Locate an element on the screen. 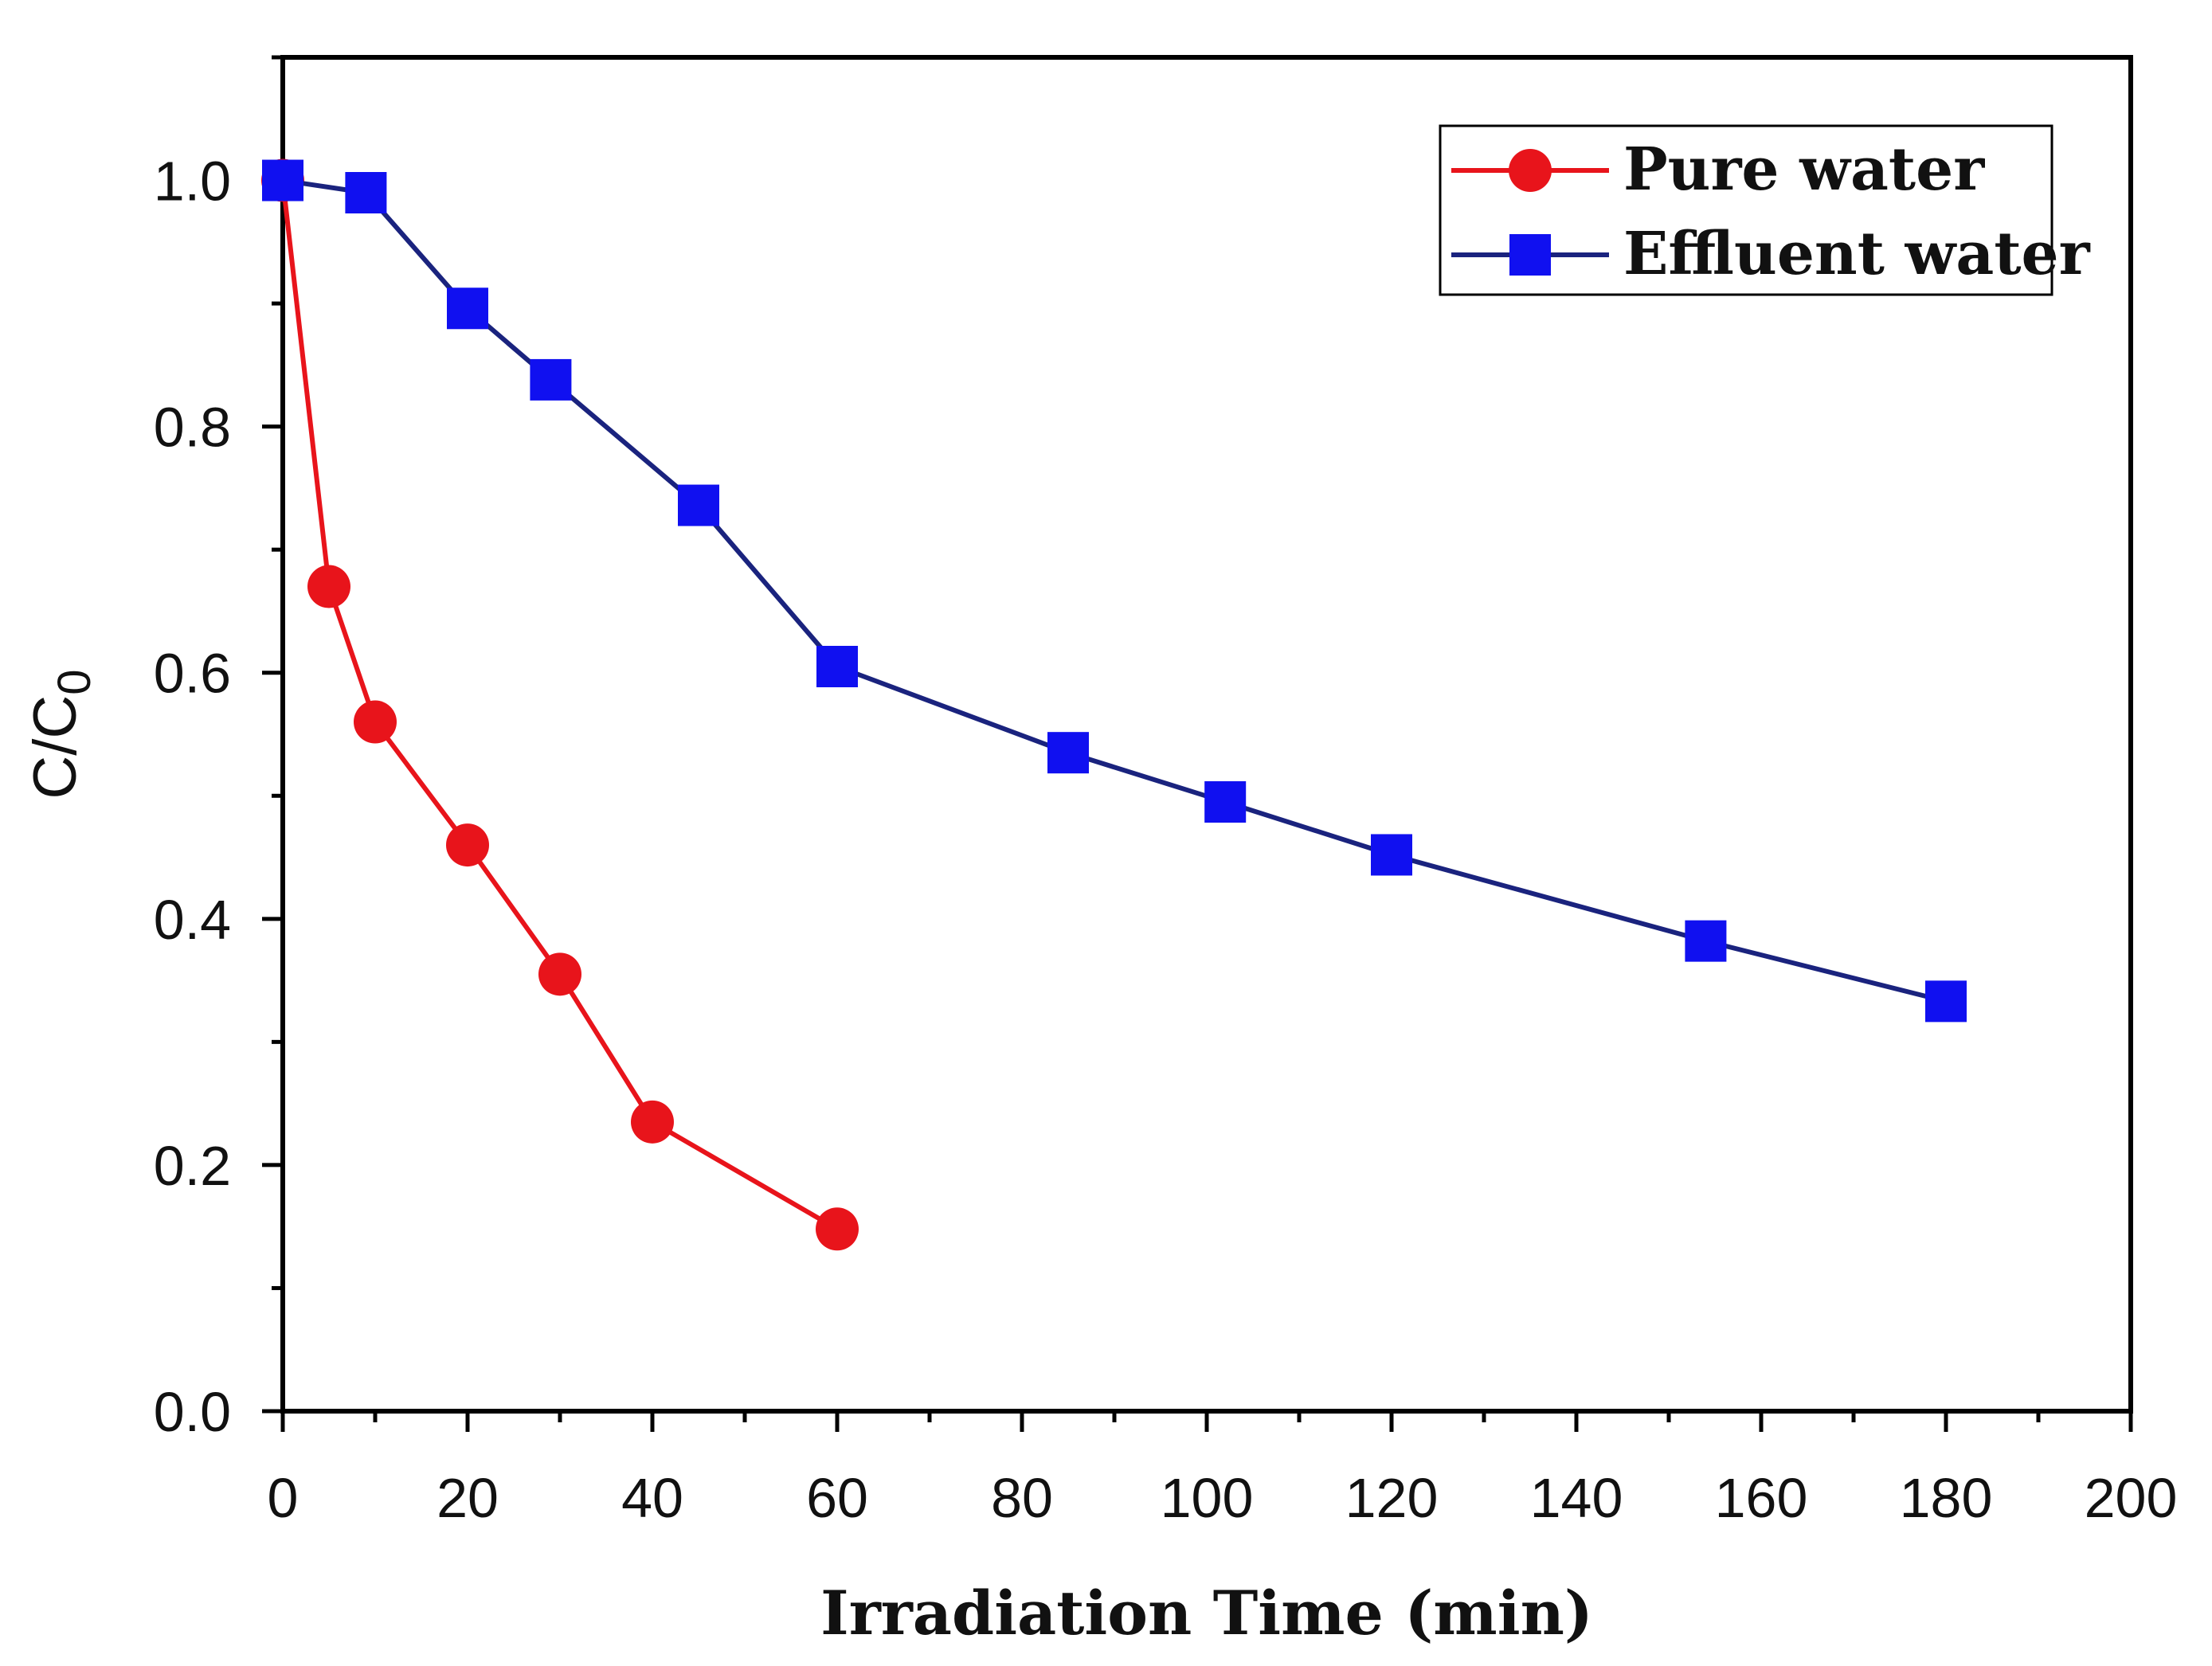  y-axis-title: C/C0 is located at coordinates (61, 734).